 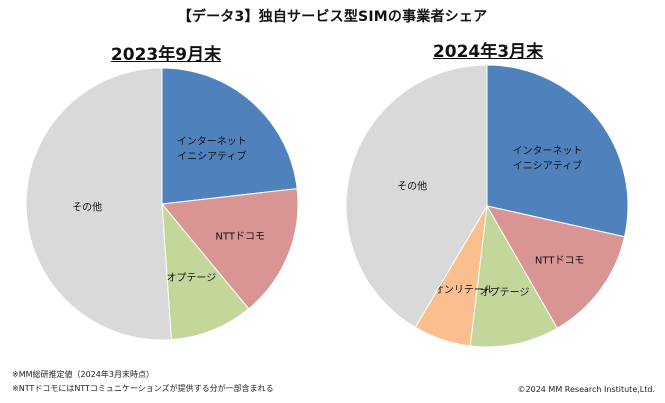 I want to click on pie-0-slice-2-label-0: オプテージ, so click(x=191, y=278).